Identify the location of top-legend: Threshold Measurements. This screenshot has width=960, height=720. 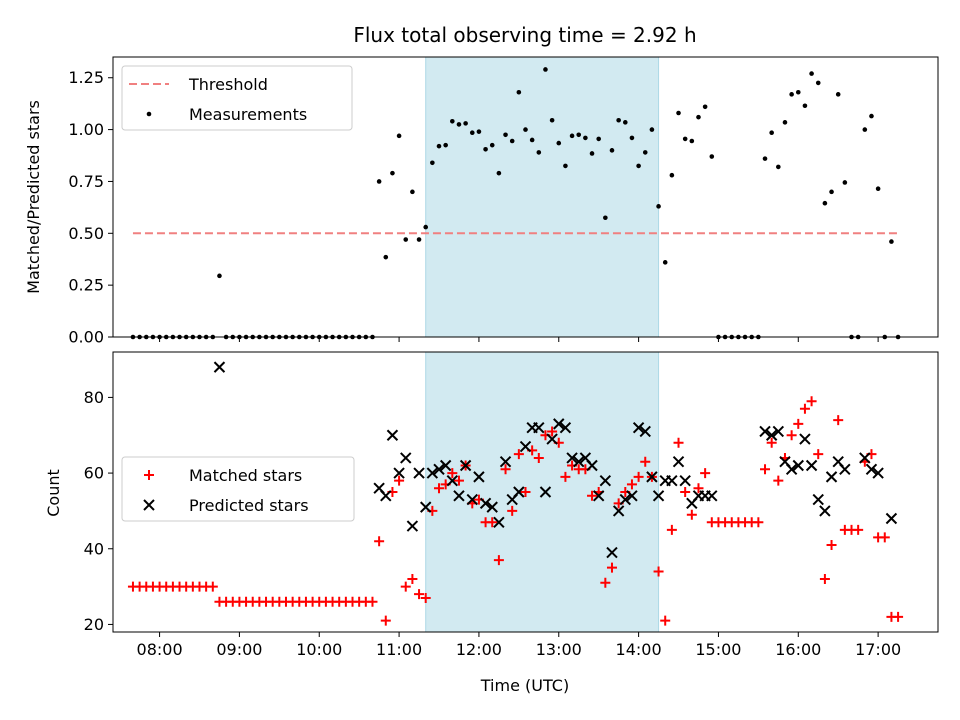
(237, 98).